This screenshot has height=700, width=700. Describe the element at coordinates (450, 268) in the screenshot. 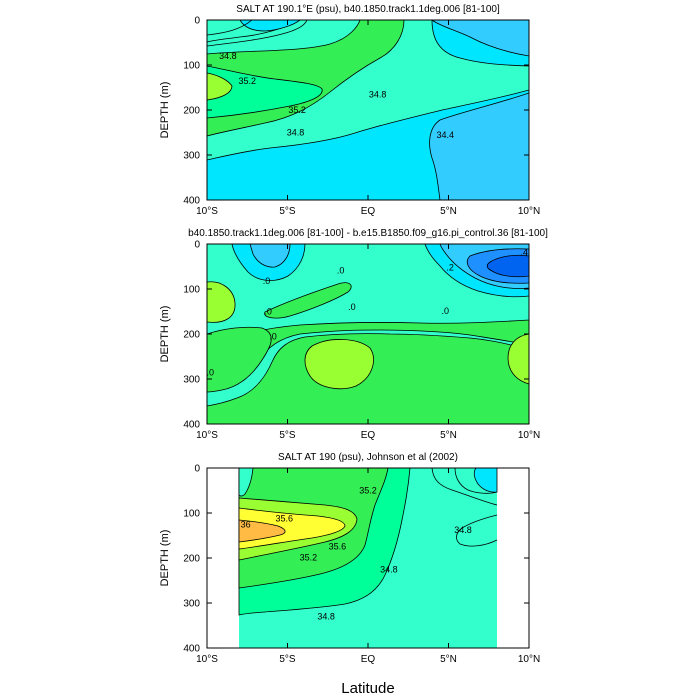

I see `contour-label: .2` at that location.